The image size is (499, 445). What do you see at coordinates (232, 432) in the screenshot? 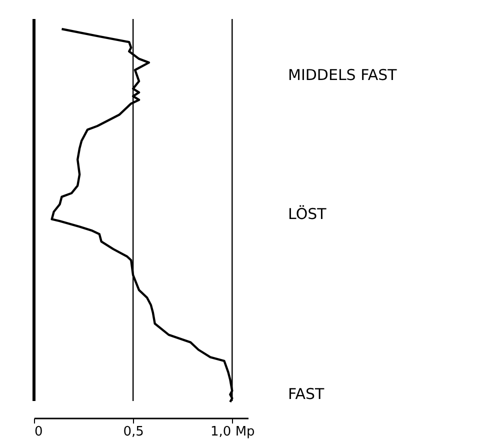
I see `x-tick-label: 1,0 Mp` at bounding box center [232, 432].